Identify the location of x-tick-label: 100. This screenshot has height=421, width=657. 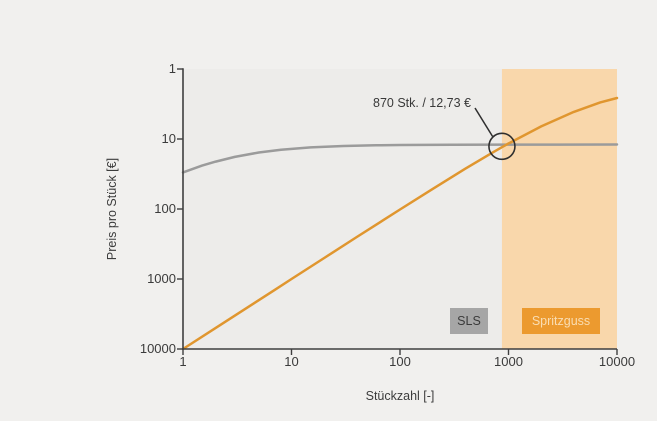
(400, 361).